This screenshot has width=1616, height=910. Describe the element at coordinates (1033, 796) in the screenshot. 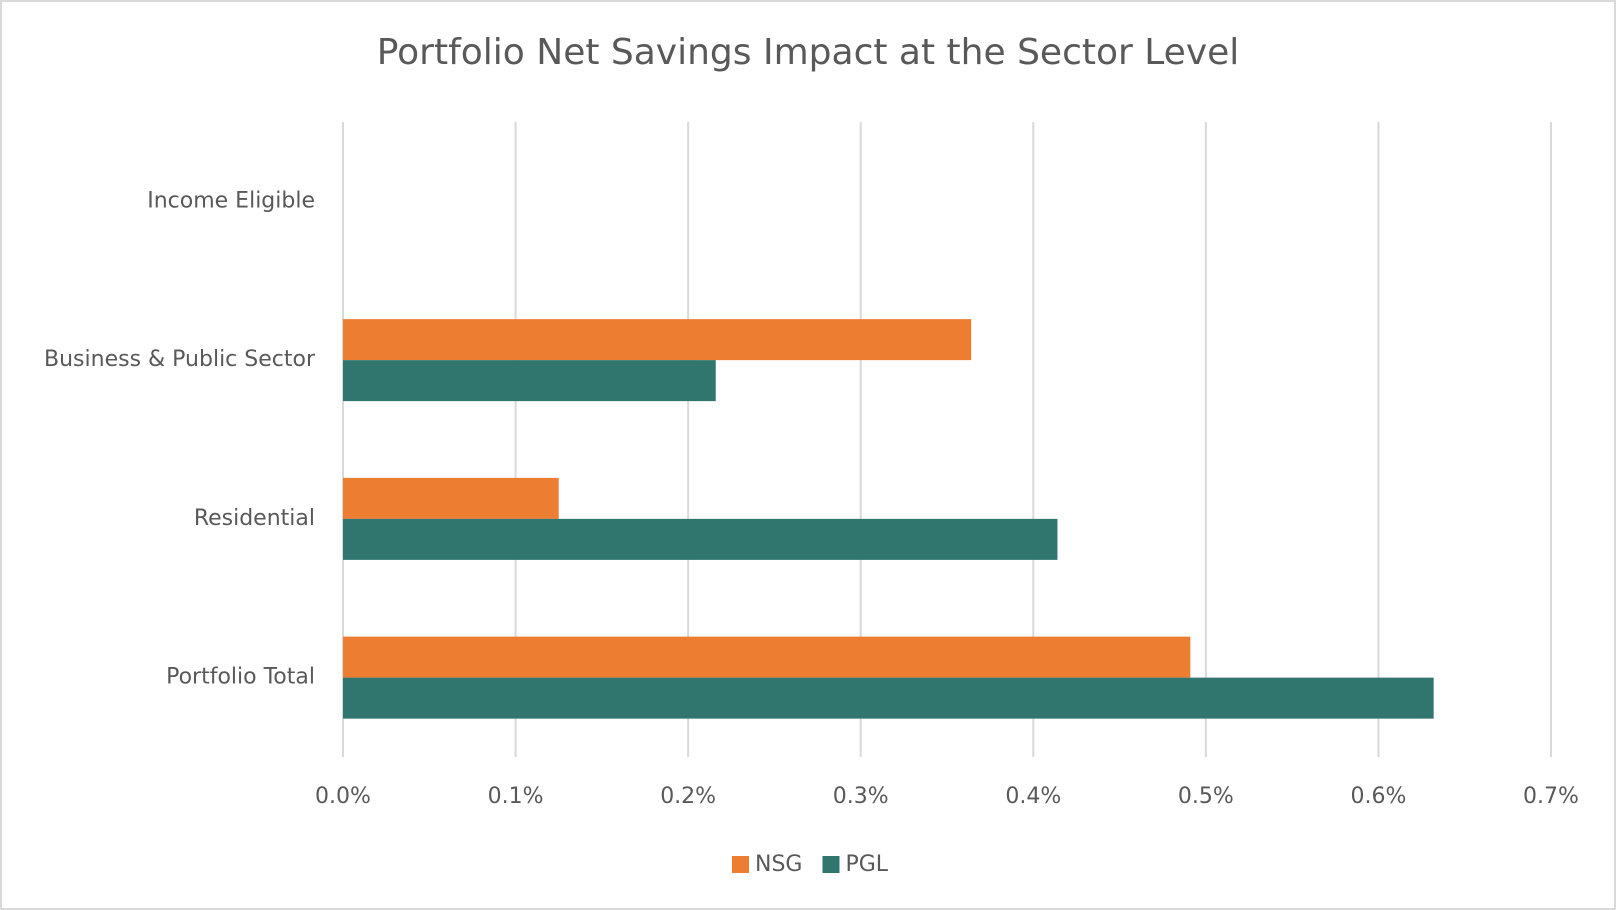

I see `x-tick-label: 0.4%` at that location.